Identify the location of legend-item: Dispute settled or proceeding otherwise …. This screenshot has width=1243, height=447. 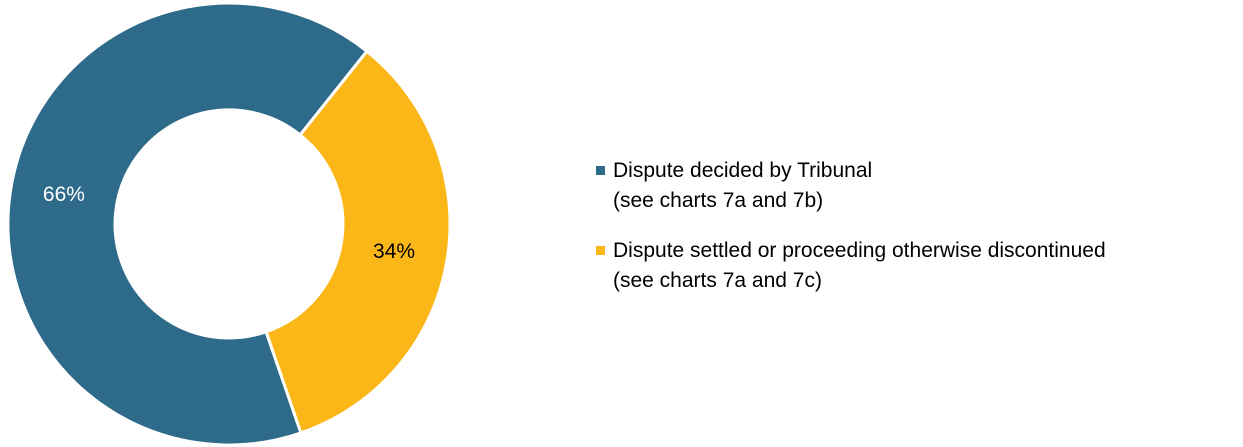
(851, 266).